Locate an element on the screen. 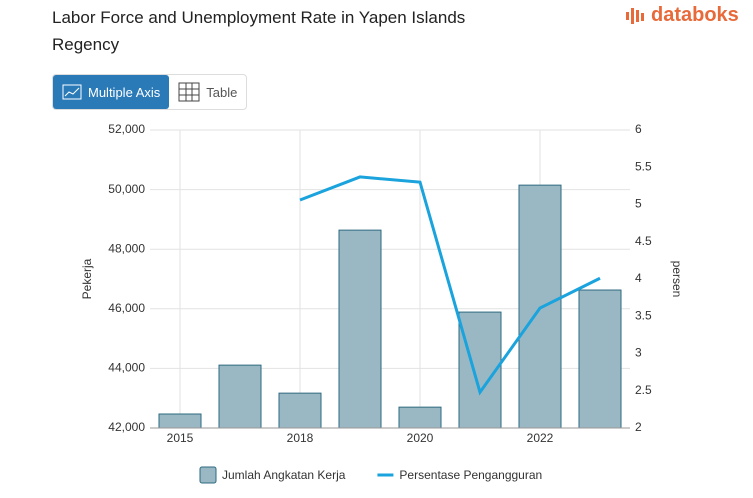 Image resolution: width=753 pixels, height=498 pixels. legend-label: Jumlah Angkatan Kerja is located at coordinates (284, 475).